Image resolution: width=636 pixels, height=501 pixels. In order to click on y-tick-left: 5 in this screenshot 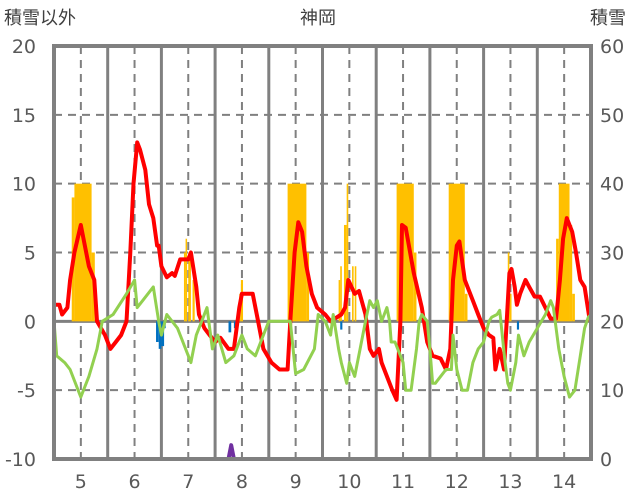, I will do `click(30, 254)`.